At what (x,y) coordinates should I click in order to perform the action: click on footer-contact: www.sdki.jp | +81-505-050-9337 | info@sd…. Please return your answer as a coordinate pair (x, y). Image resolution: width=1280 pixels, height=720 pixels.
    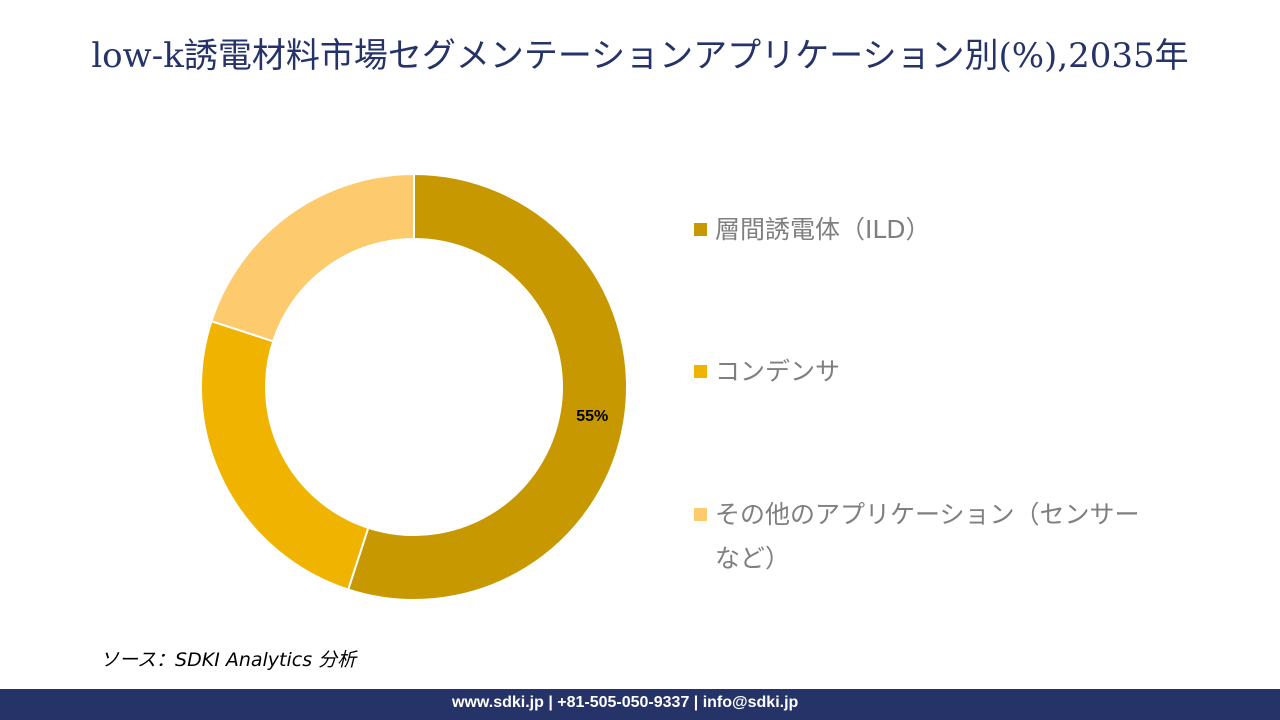
    Looking at the image, I should click on (625, 702).